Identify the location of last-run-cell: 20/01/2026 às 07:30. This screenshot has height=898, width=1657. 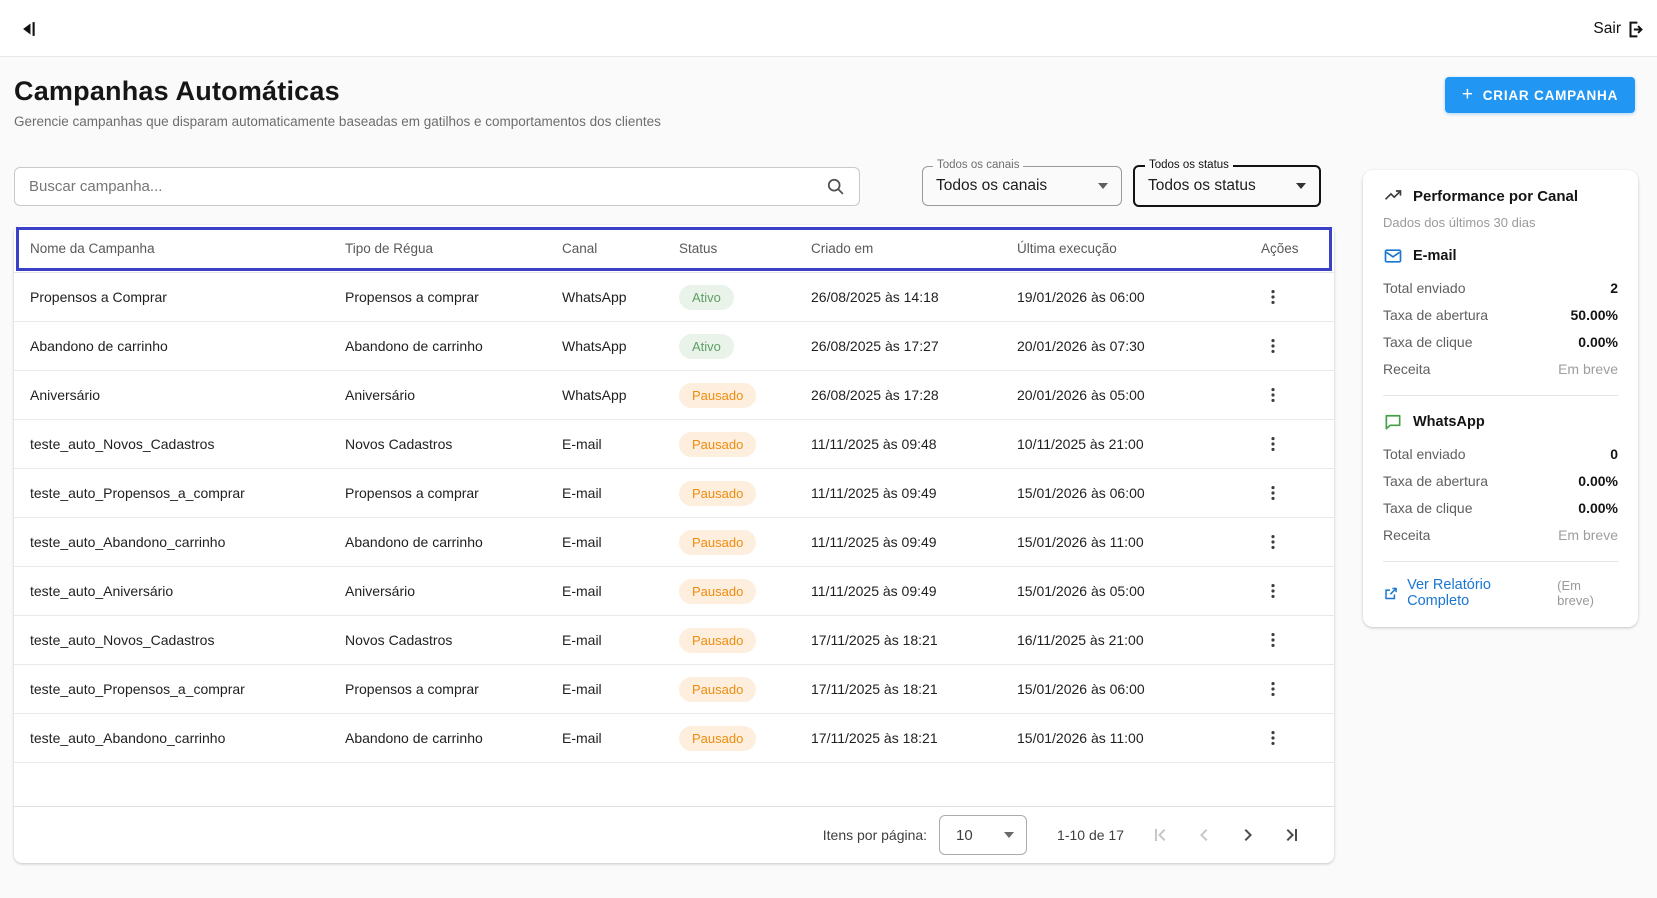
(1081, 346).